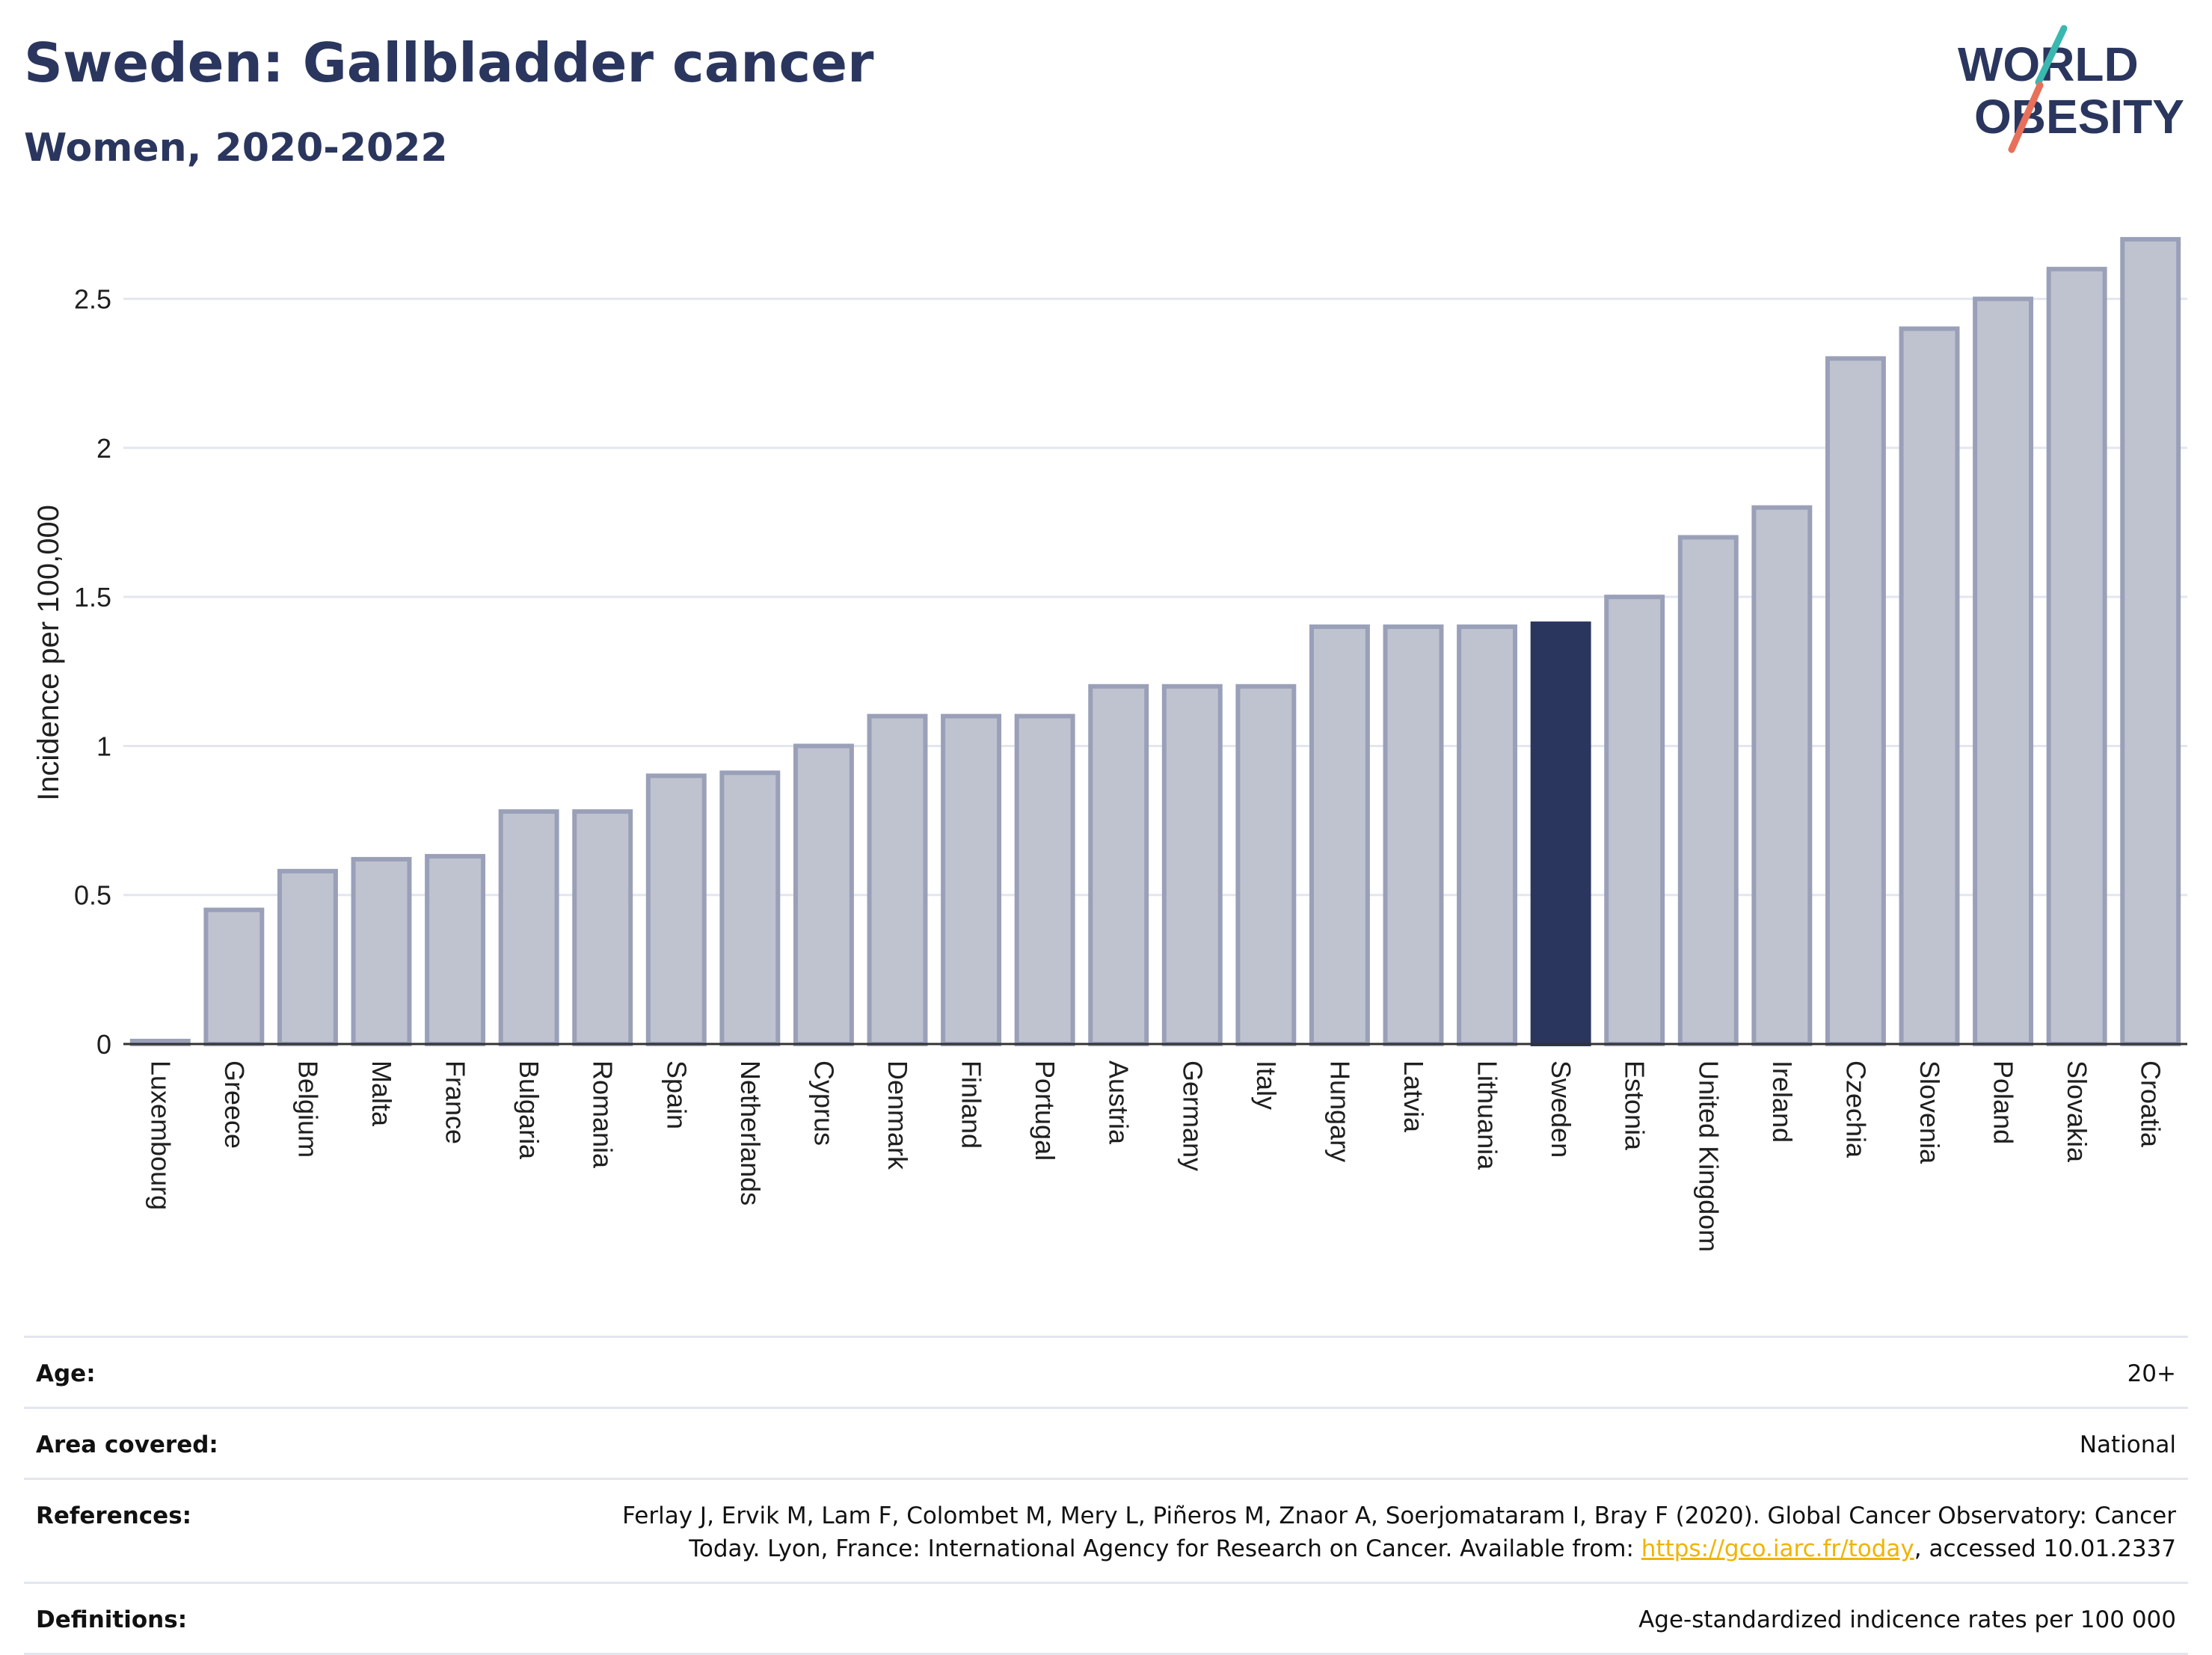 The width and height of the screenshot is (2212, 1655). I want to click on y-tick-label: 1.5, so click(92, 597).